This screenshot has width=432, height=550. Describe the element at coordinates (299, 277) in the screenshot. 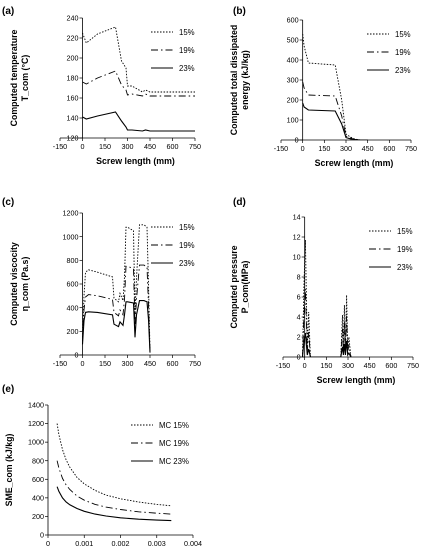

I see `y-tick-label: 8` at that location.